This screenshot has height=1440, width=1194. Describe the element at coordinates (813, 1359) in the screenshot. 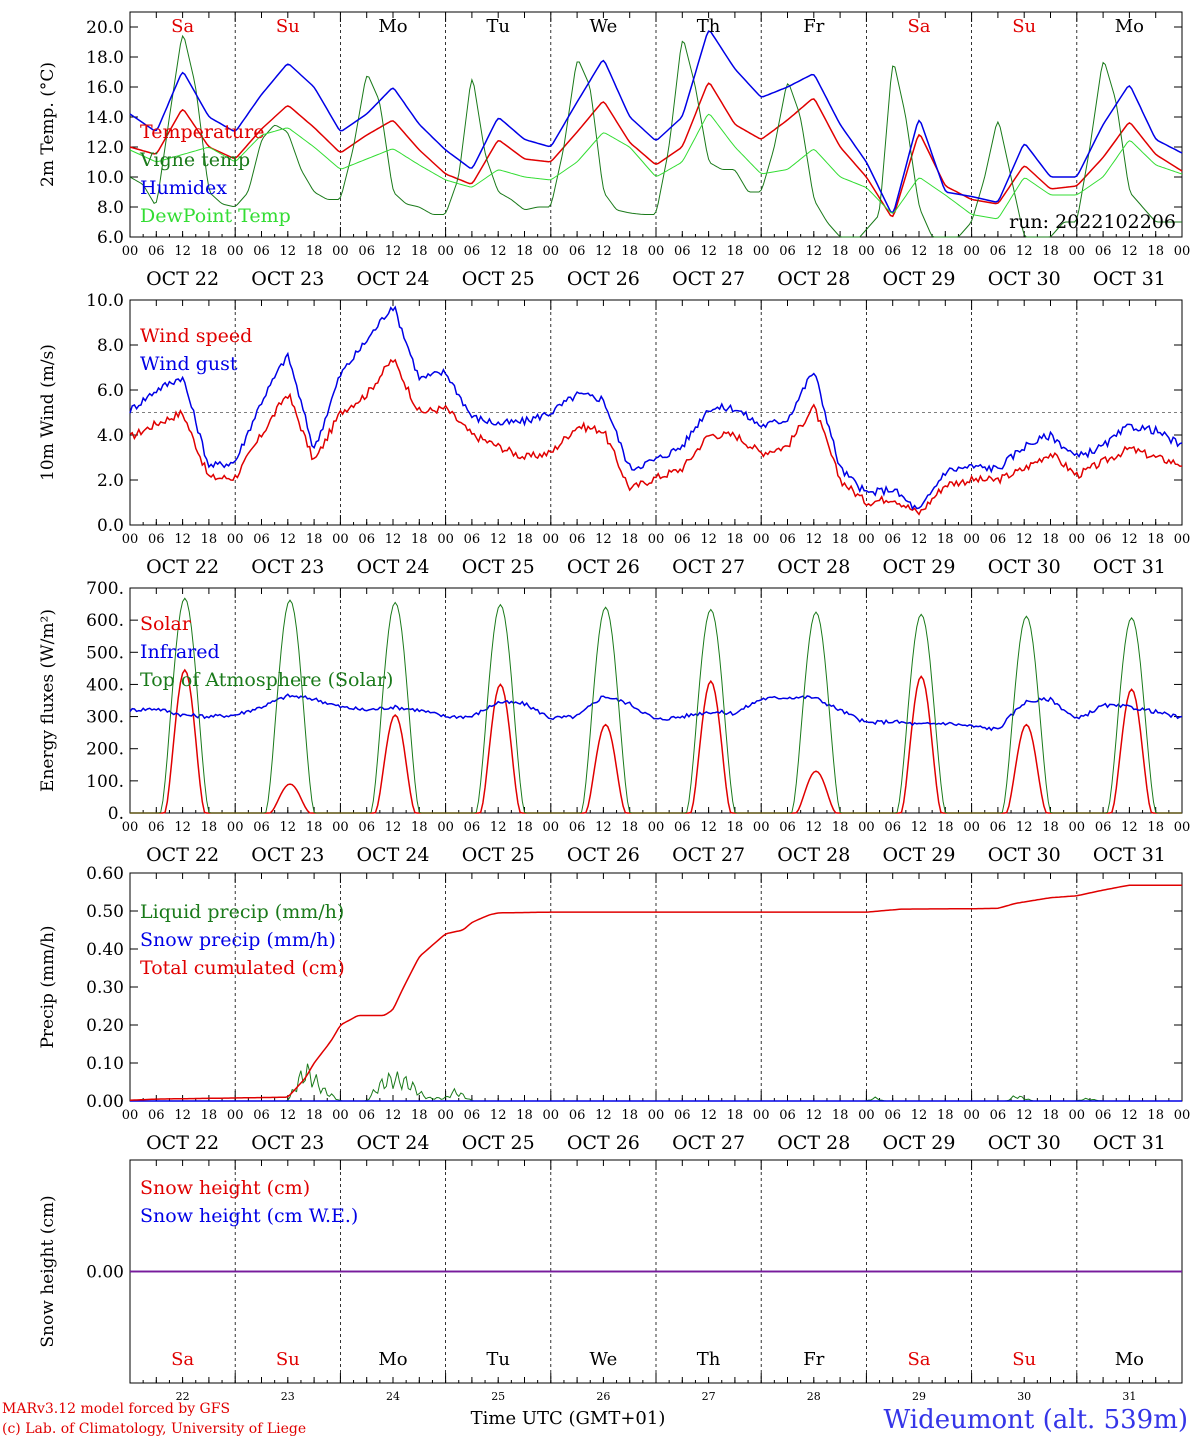

I see `day-name-label: Fr` at that location.